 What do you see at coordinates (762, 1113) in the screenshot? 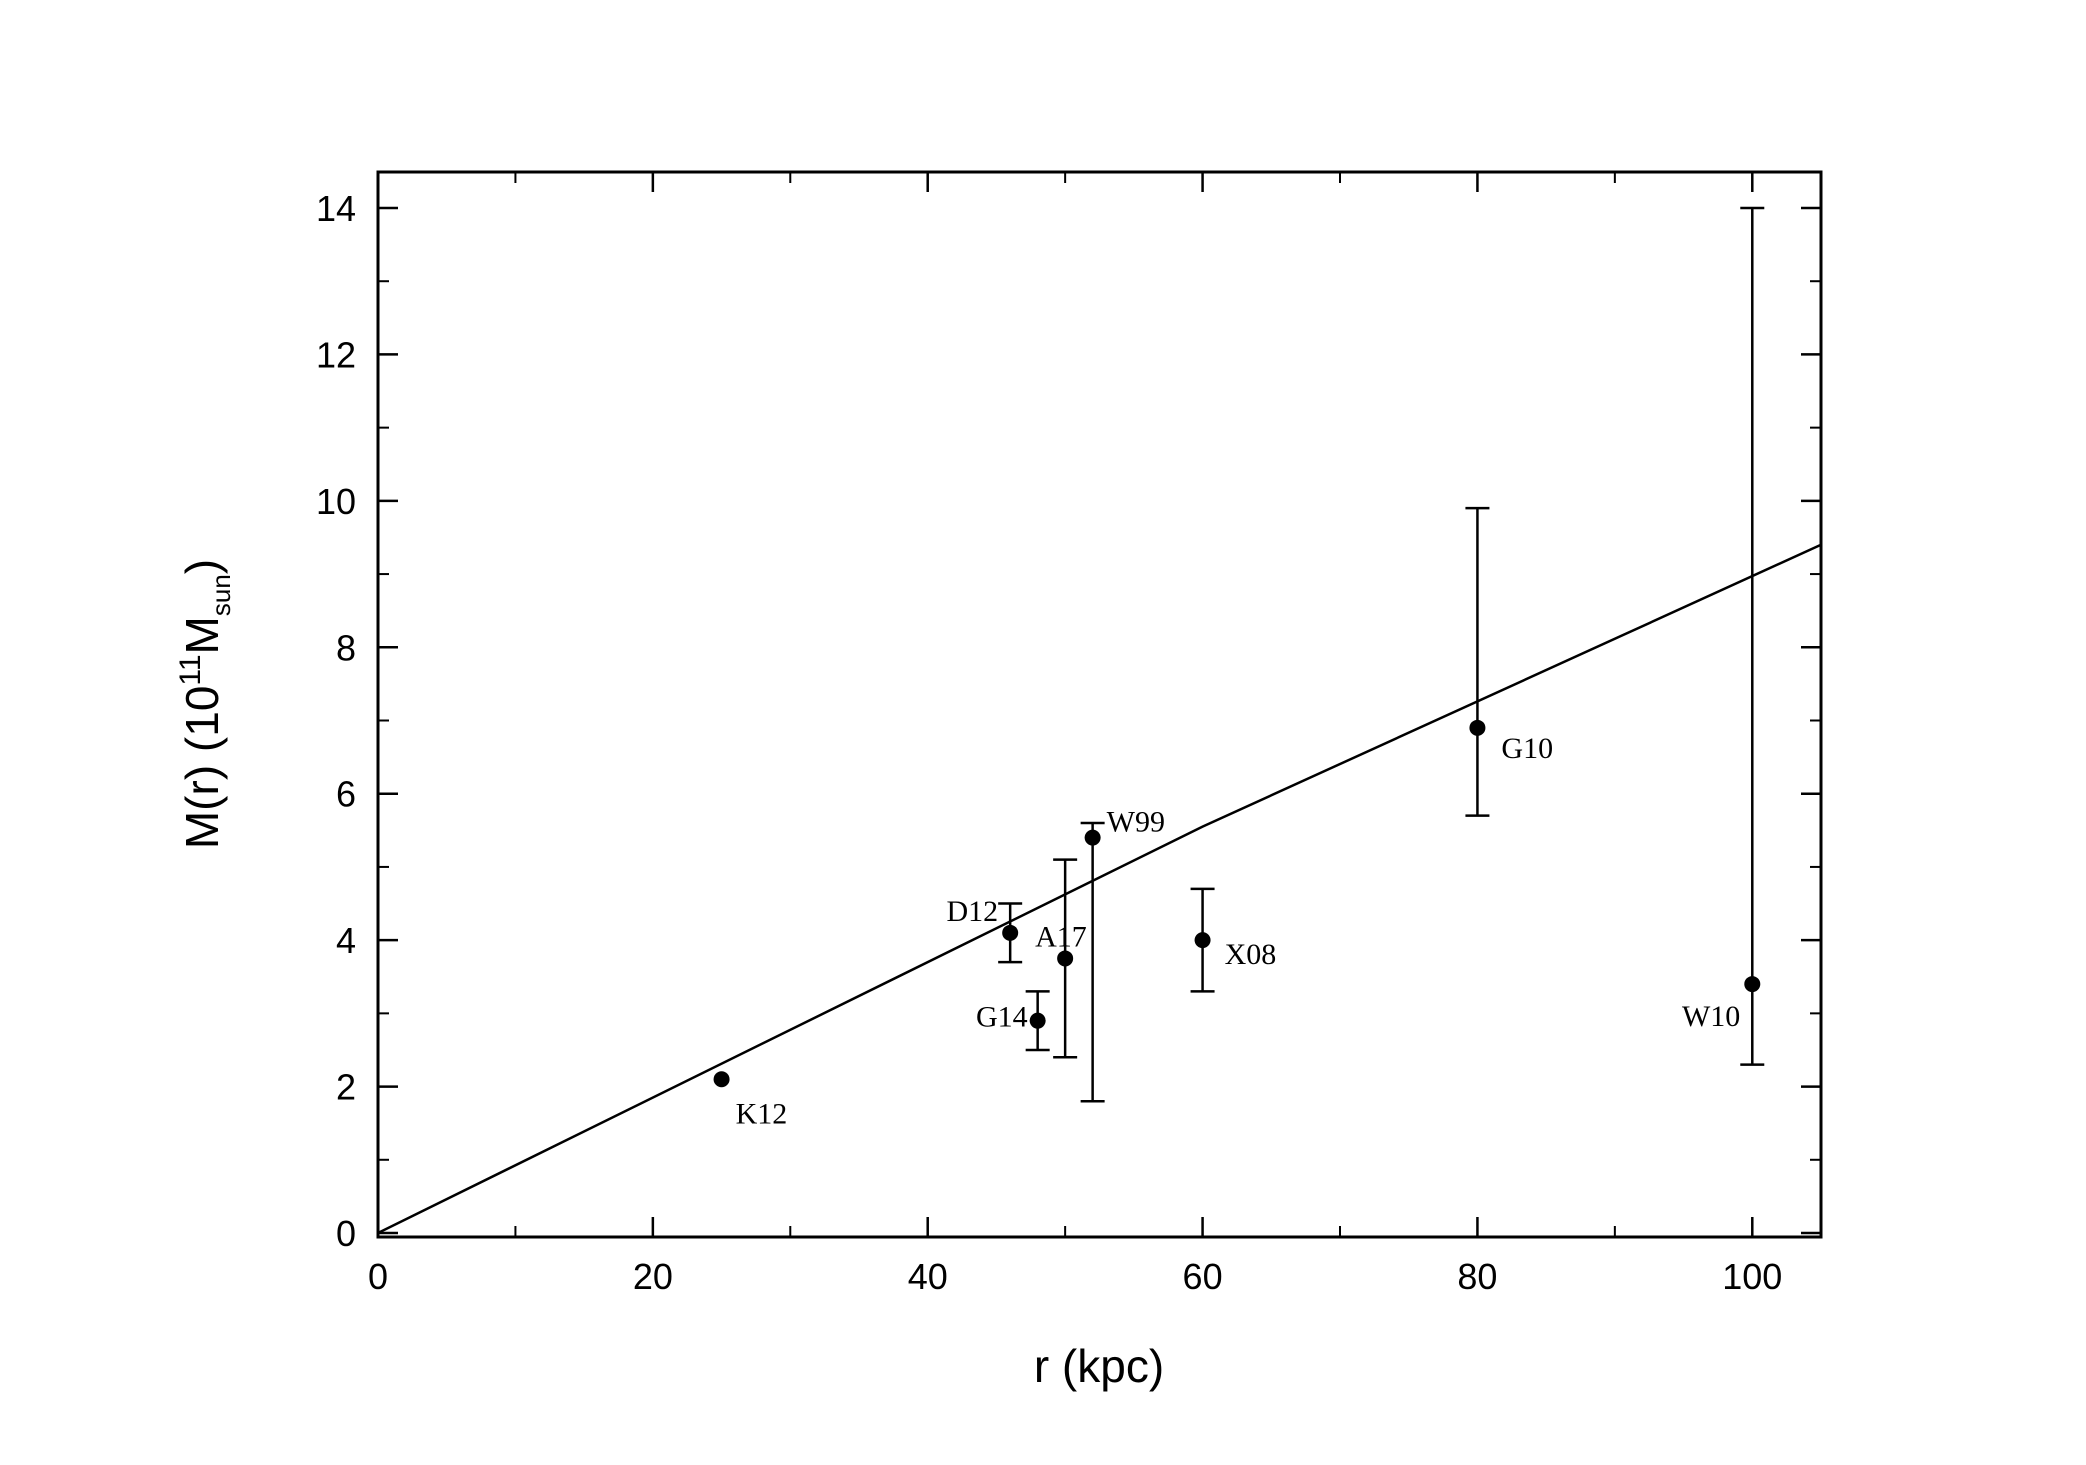
I see `point-label: K12` at bounding box center [762, 1113].